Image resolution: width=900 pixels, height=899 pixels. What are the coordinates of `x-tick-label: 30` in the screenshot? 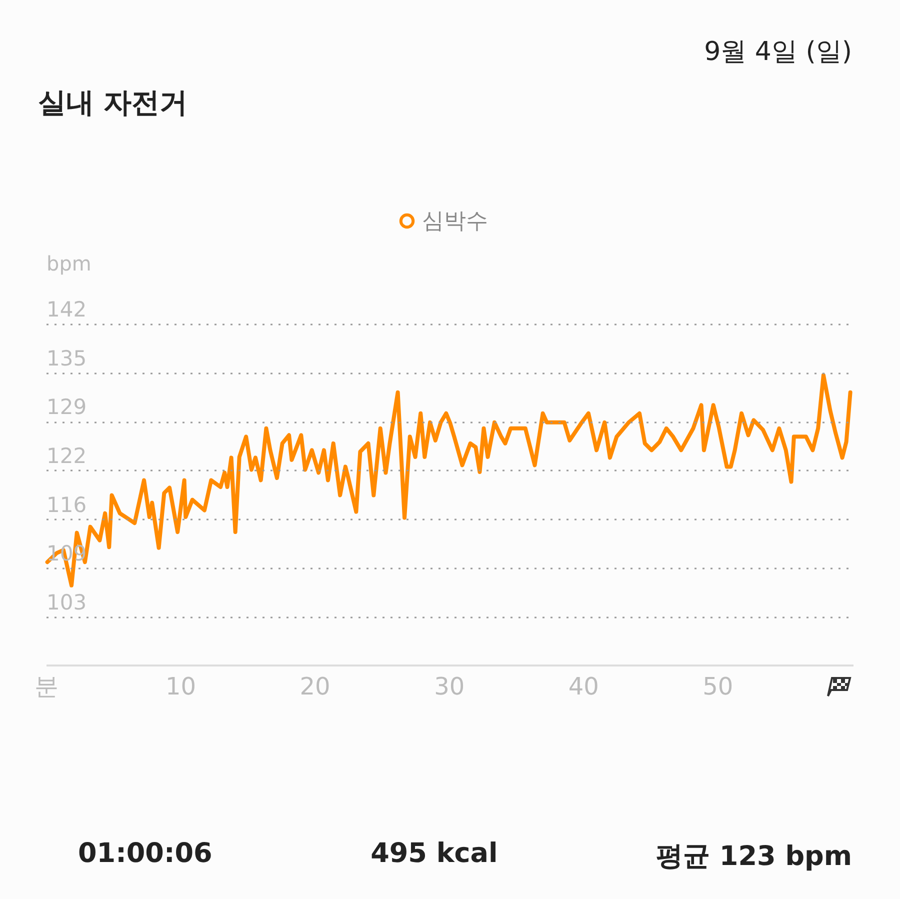 It's located at (449, 686).